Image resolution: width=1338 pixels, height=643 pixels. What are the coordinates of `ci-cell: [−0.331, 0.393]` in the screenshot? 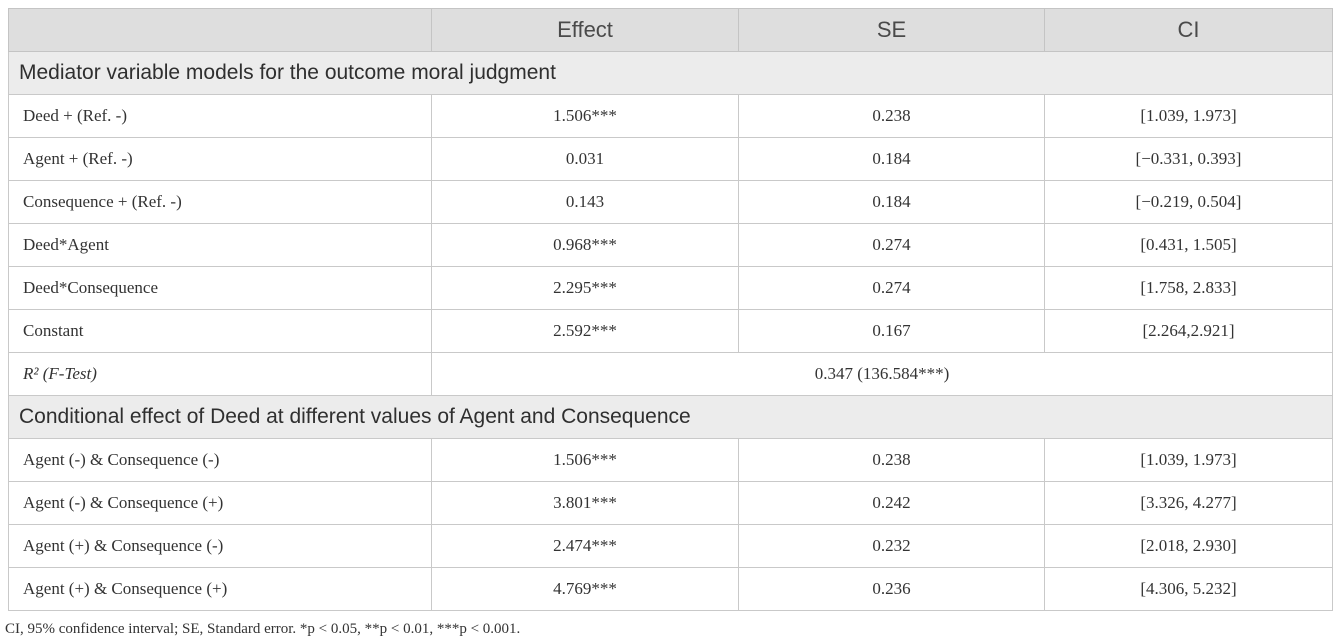 It's located at (1188, 159).